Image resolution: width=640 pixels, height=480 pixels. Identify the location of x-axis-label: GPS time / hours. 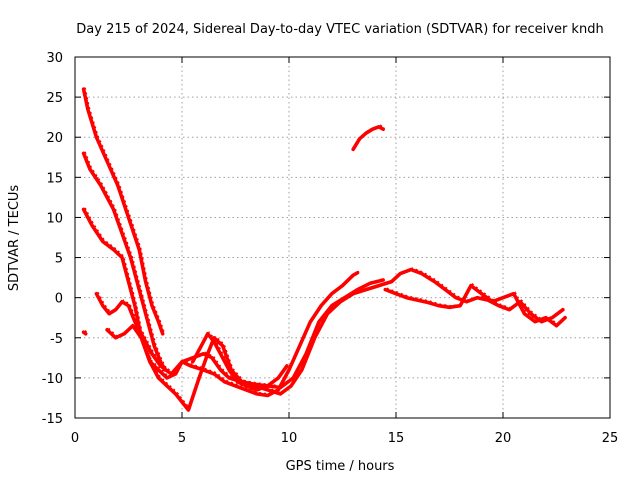
(340, 466).